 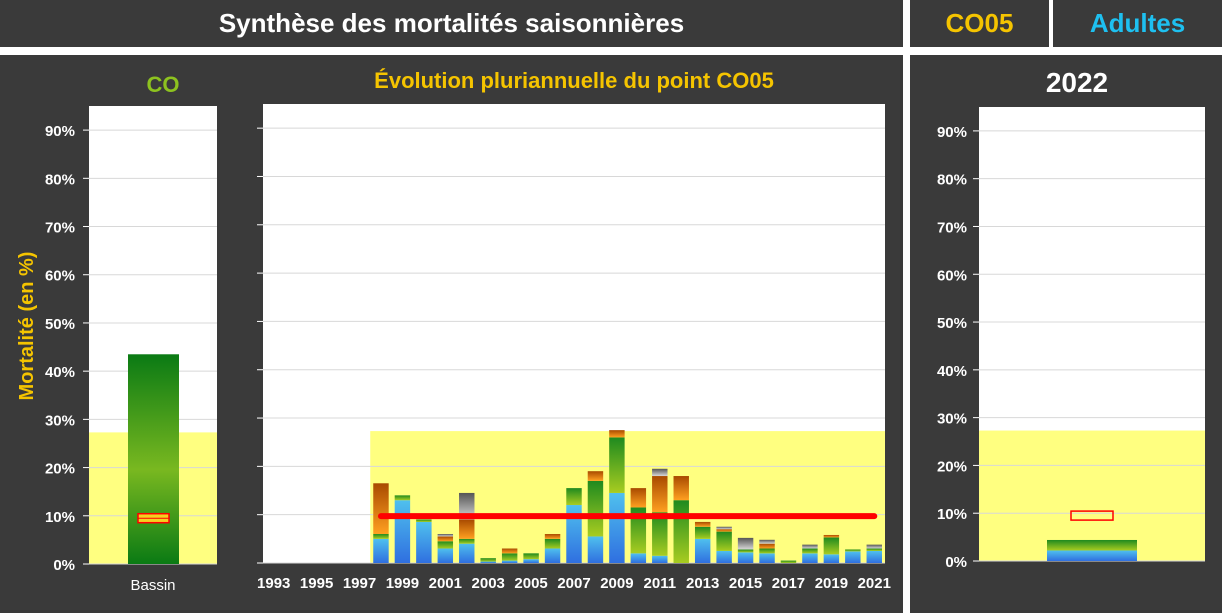 What do you see at coordinates (359, 583) in the screenshot?
I see `x-tick-label: 1997` at bounding box center [359, 583].